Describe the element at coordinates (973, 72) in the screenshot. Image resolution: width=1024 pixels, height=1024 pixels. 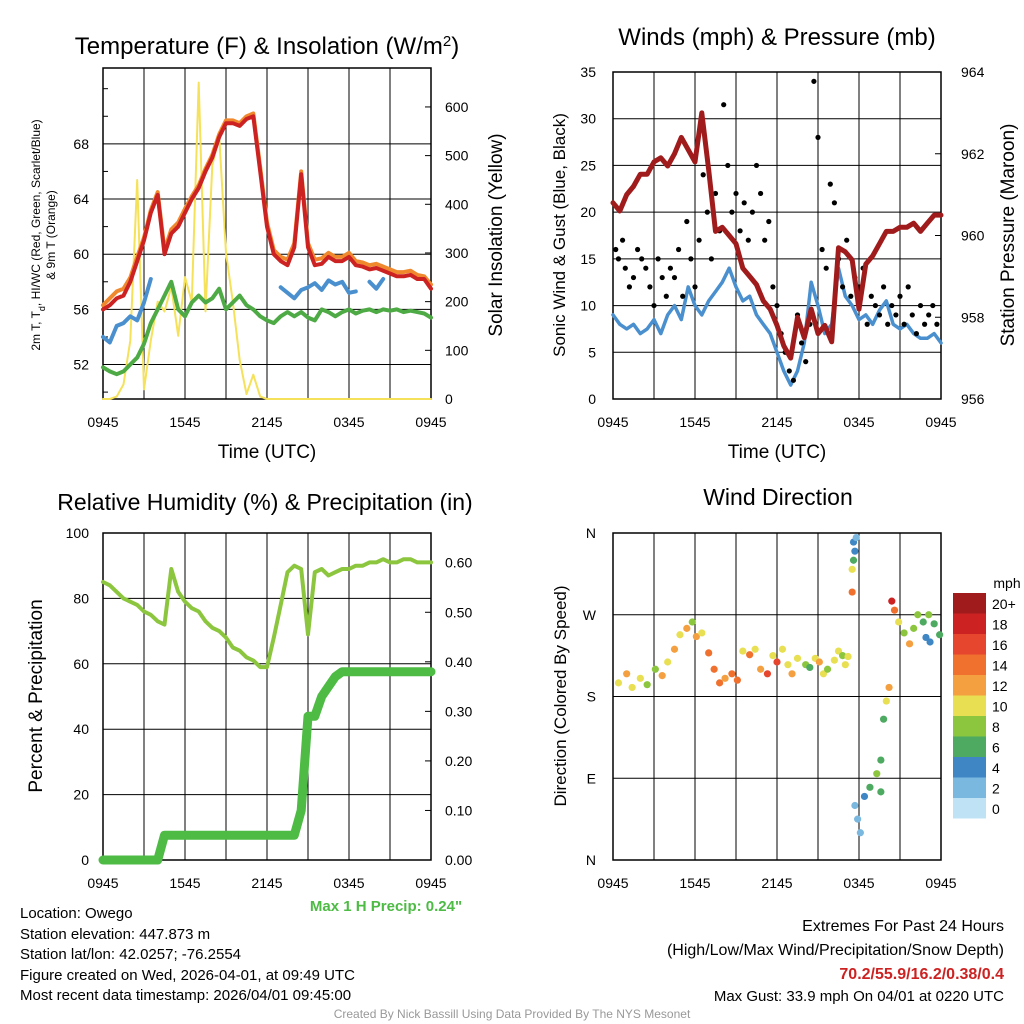
I see `winds-y2tick-label: 964` at that location.